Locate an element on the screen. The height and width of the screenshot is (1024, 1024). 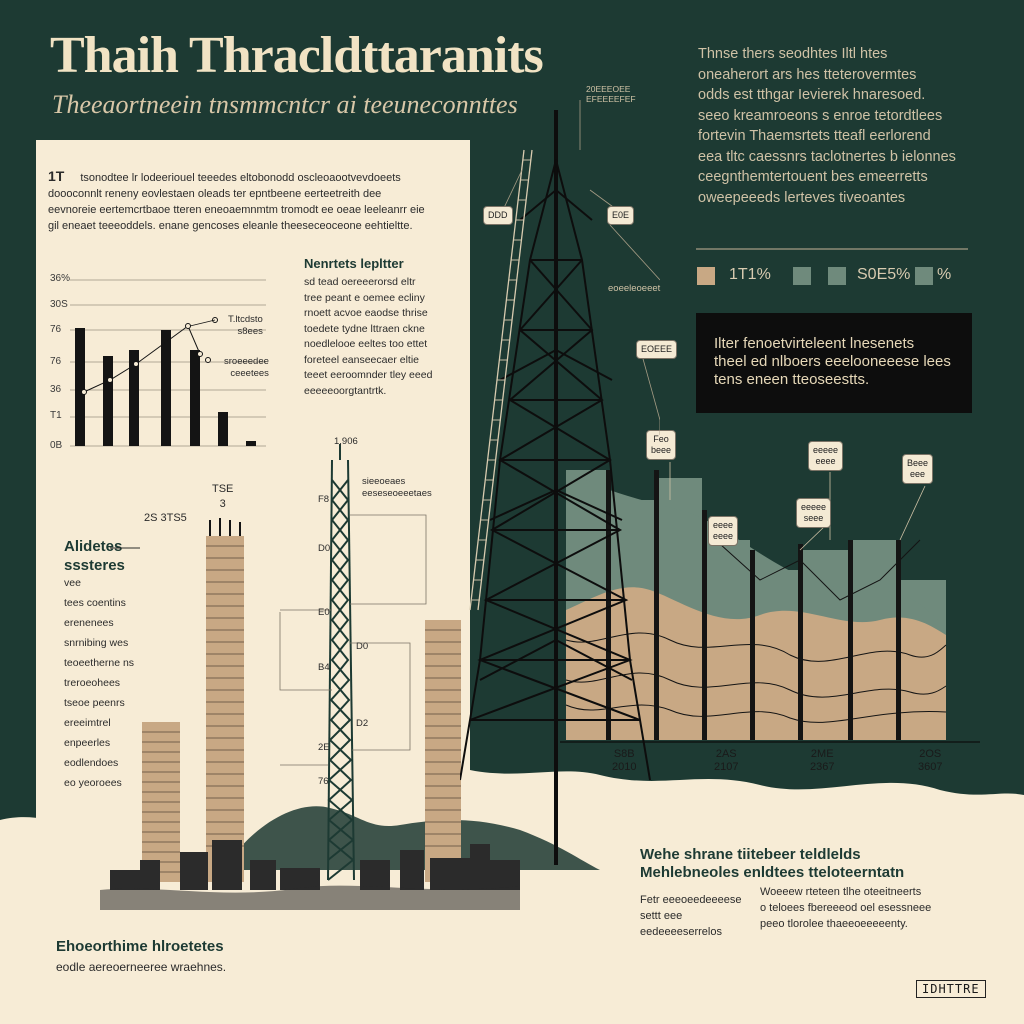
legend-swatch-tan is located at coordinates (706, 276).